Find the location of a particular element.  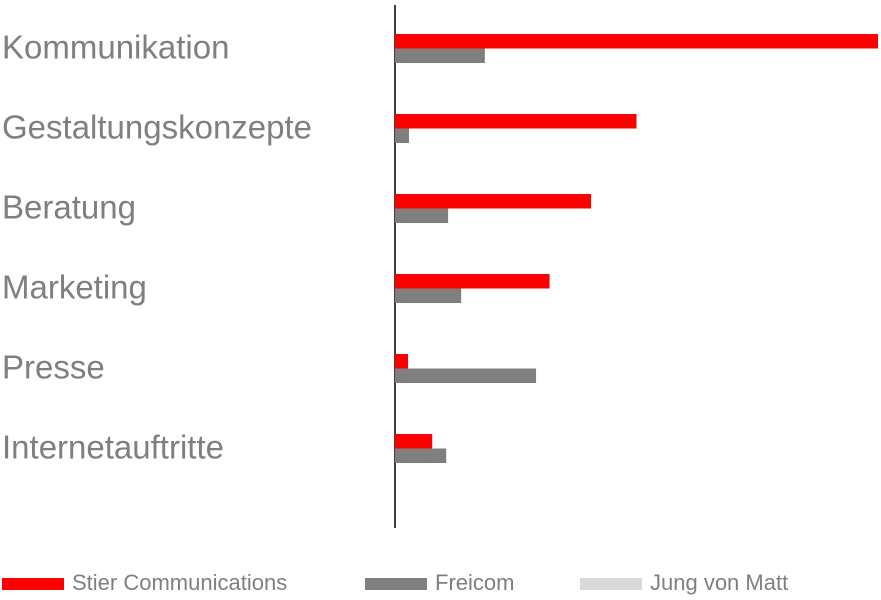

legend-label: Jung von Matt is located at coordinates (719, 582).